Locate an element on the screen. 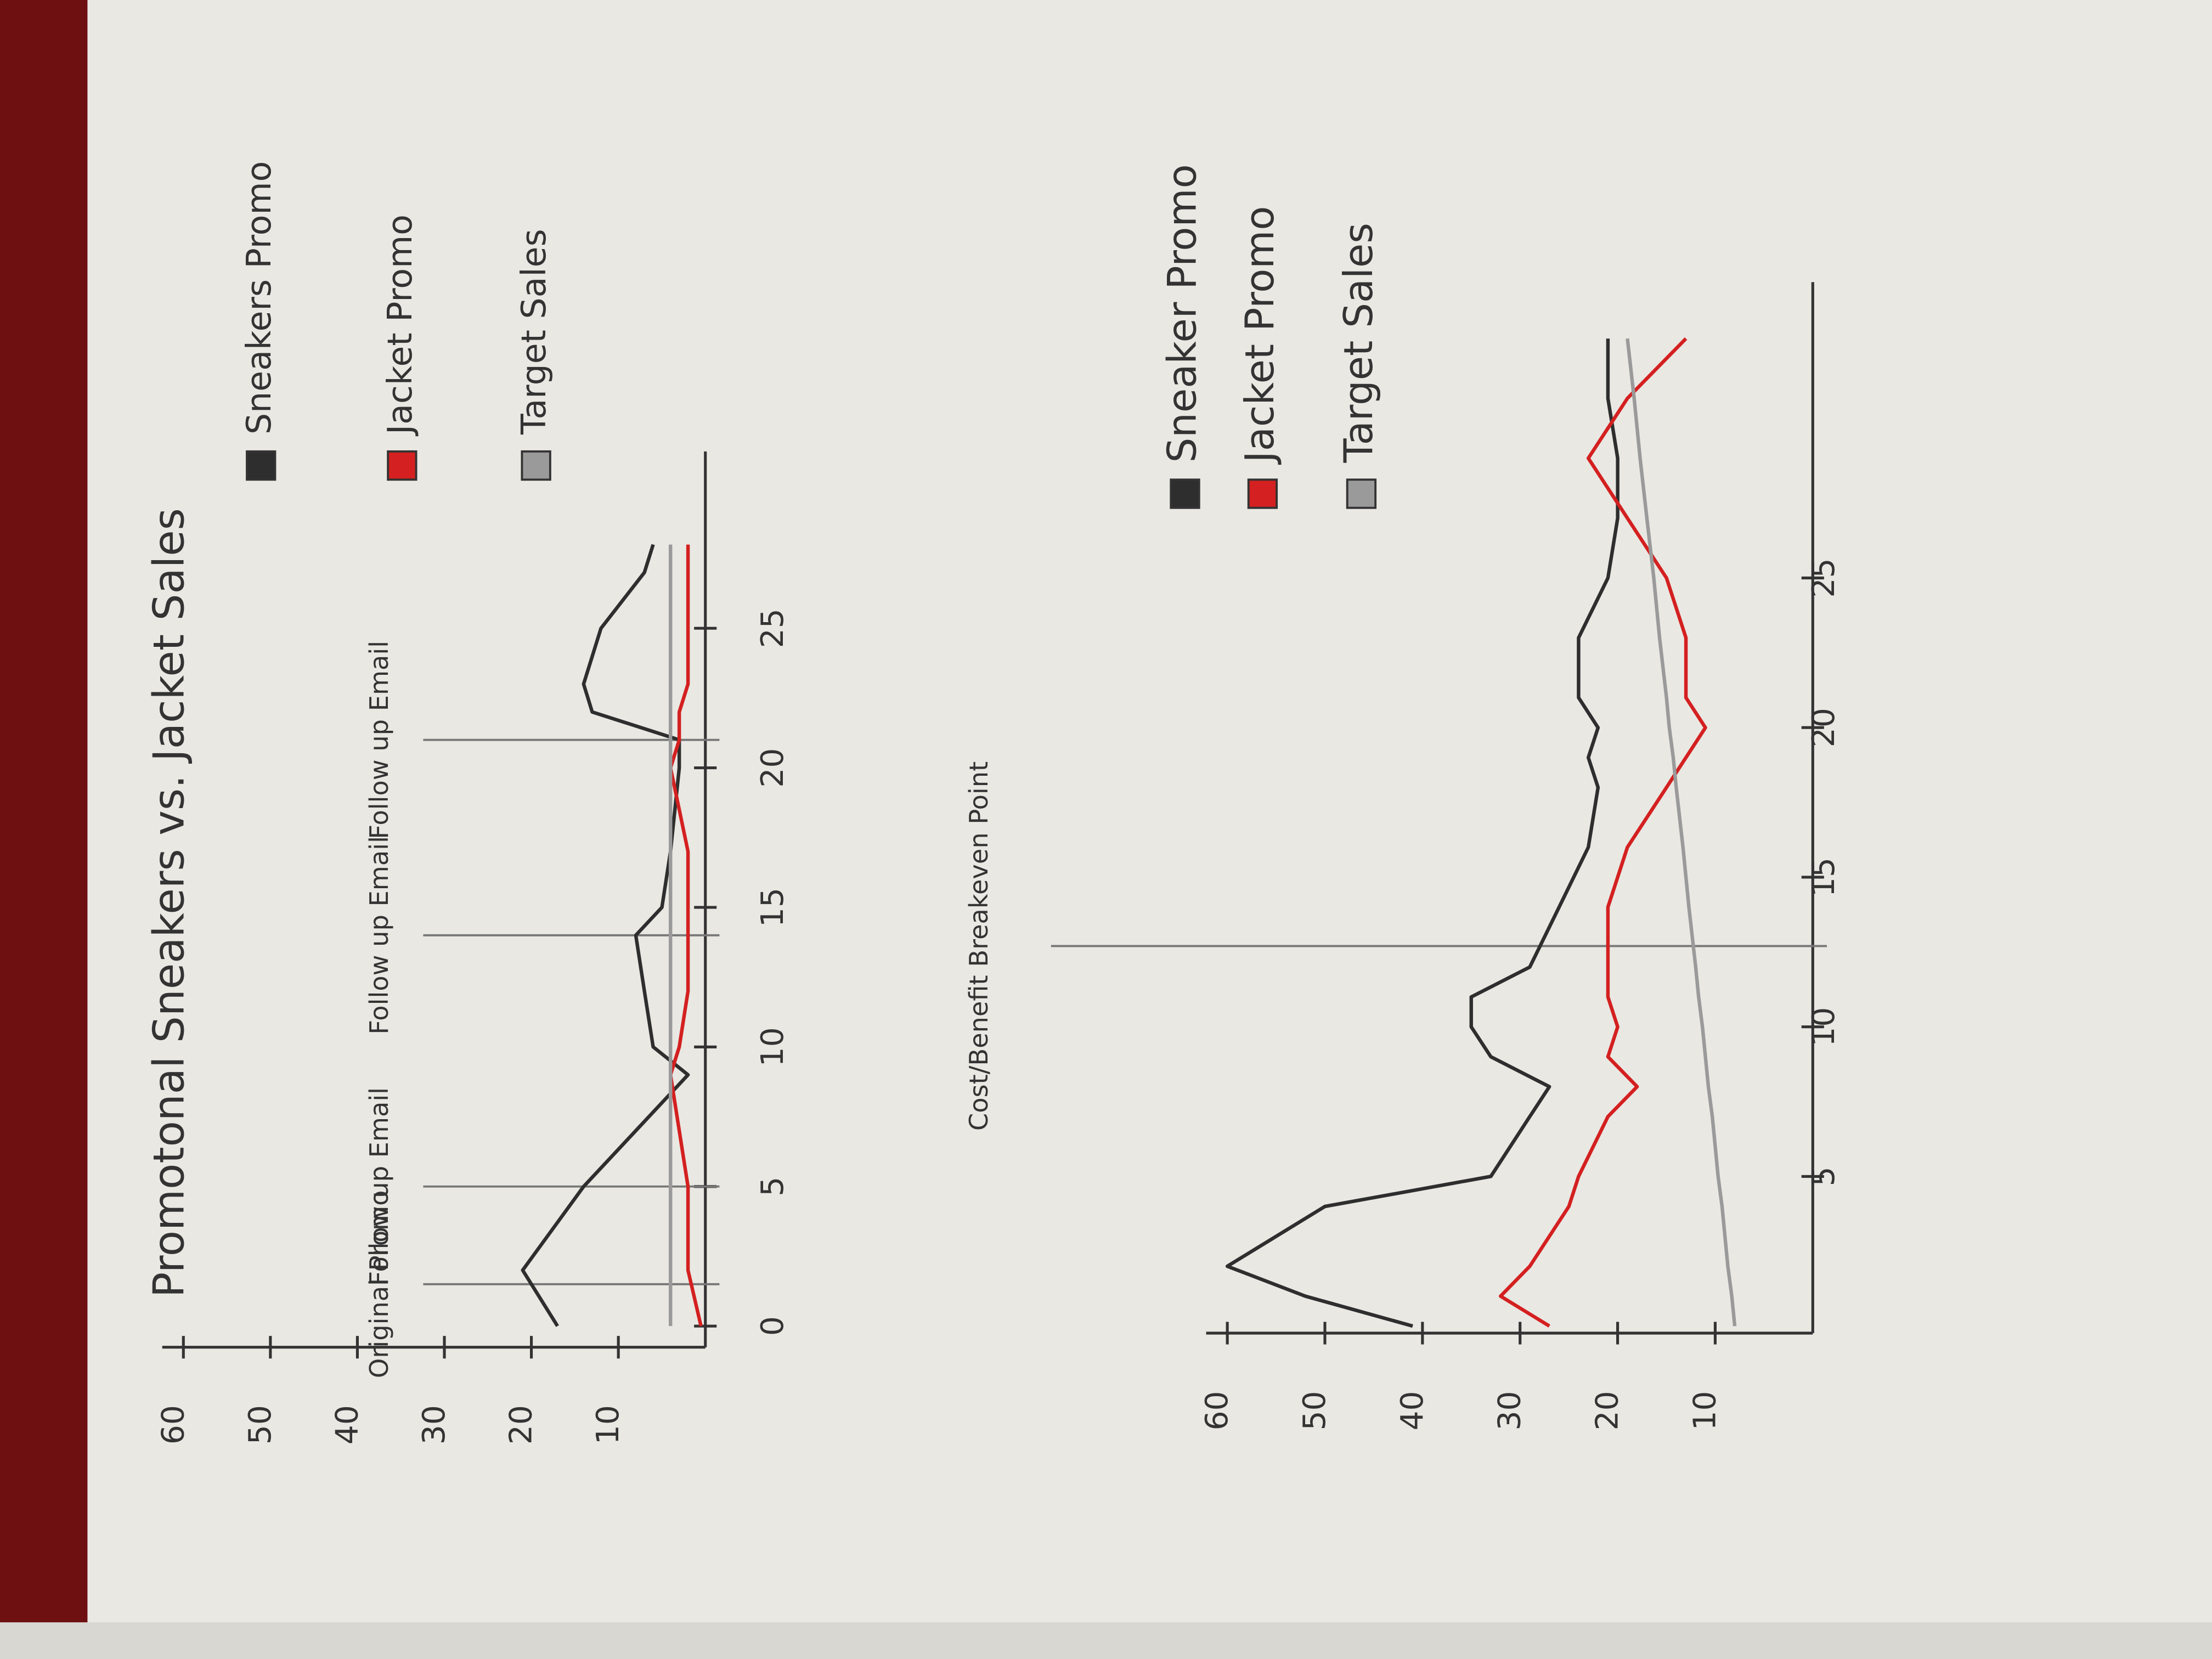 The width and height of the screenshot is (2212, 1659). legend-label: Sneaker Promo is located at coordinates (1182, 313).